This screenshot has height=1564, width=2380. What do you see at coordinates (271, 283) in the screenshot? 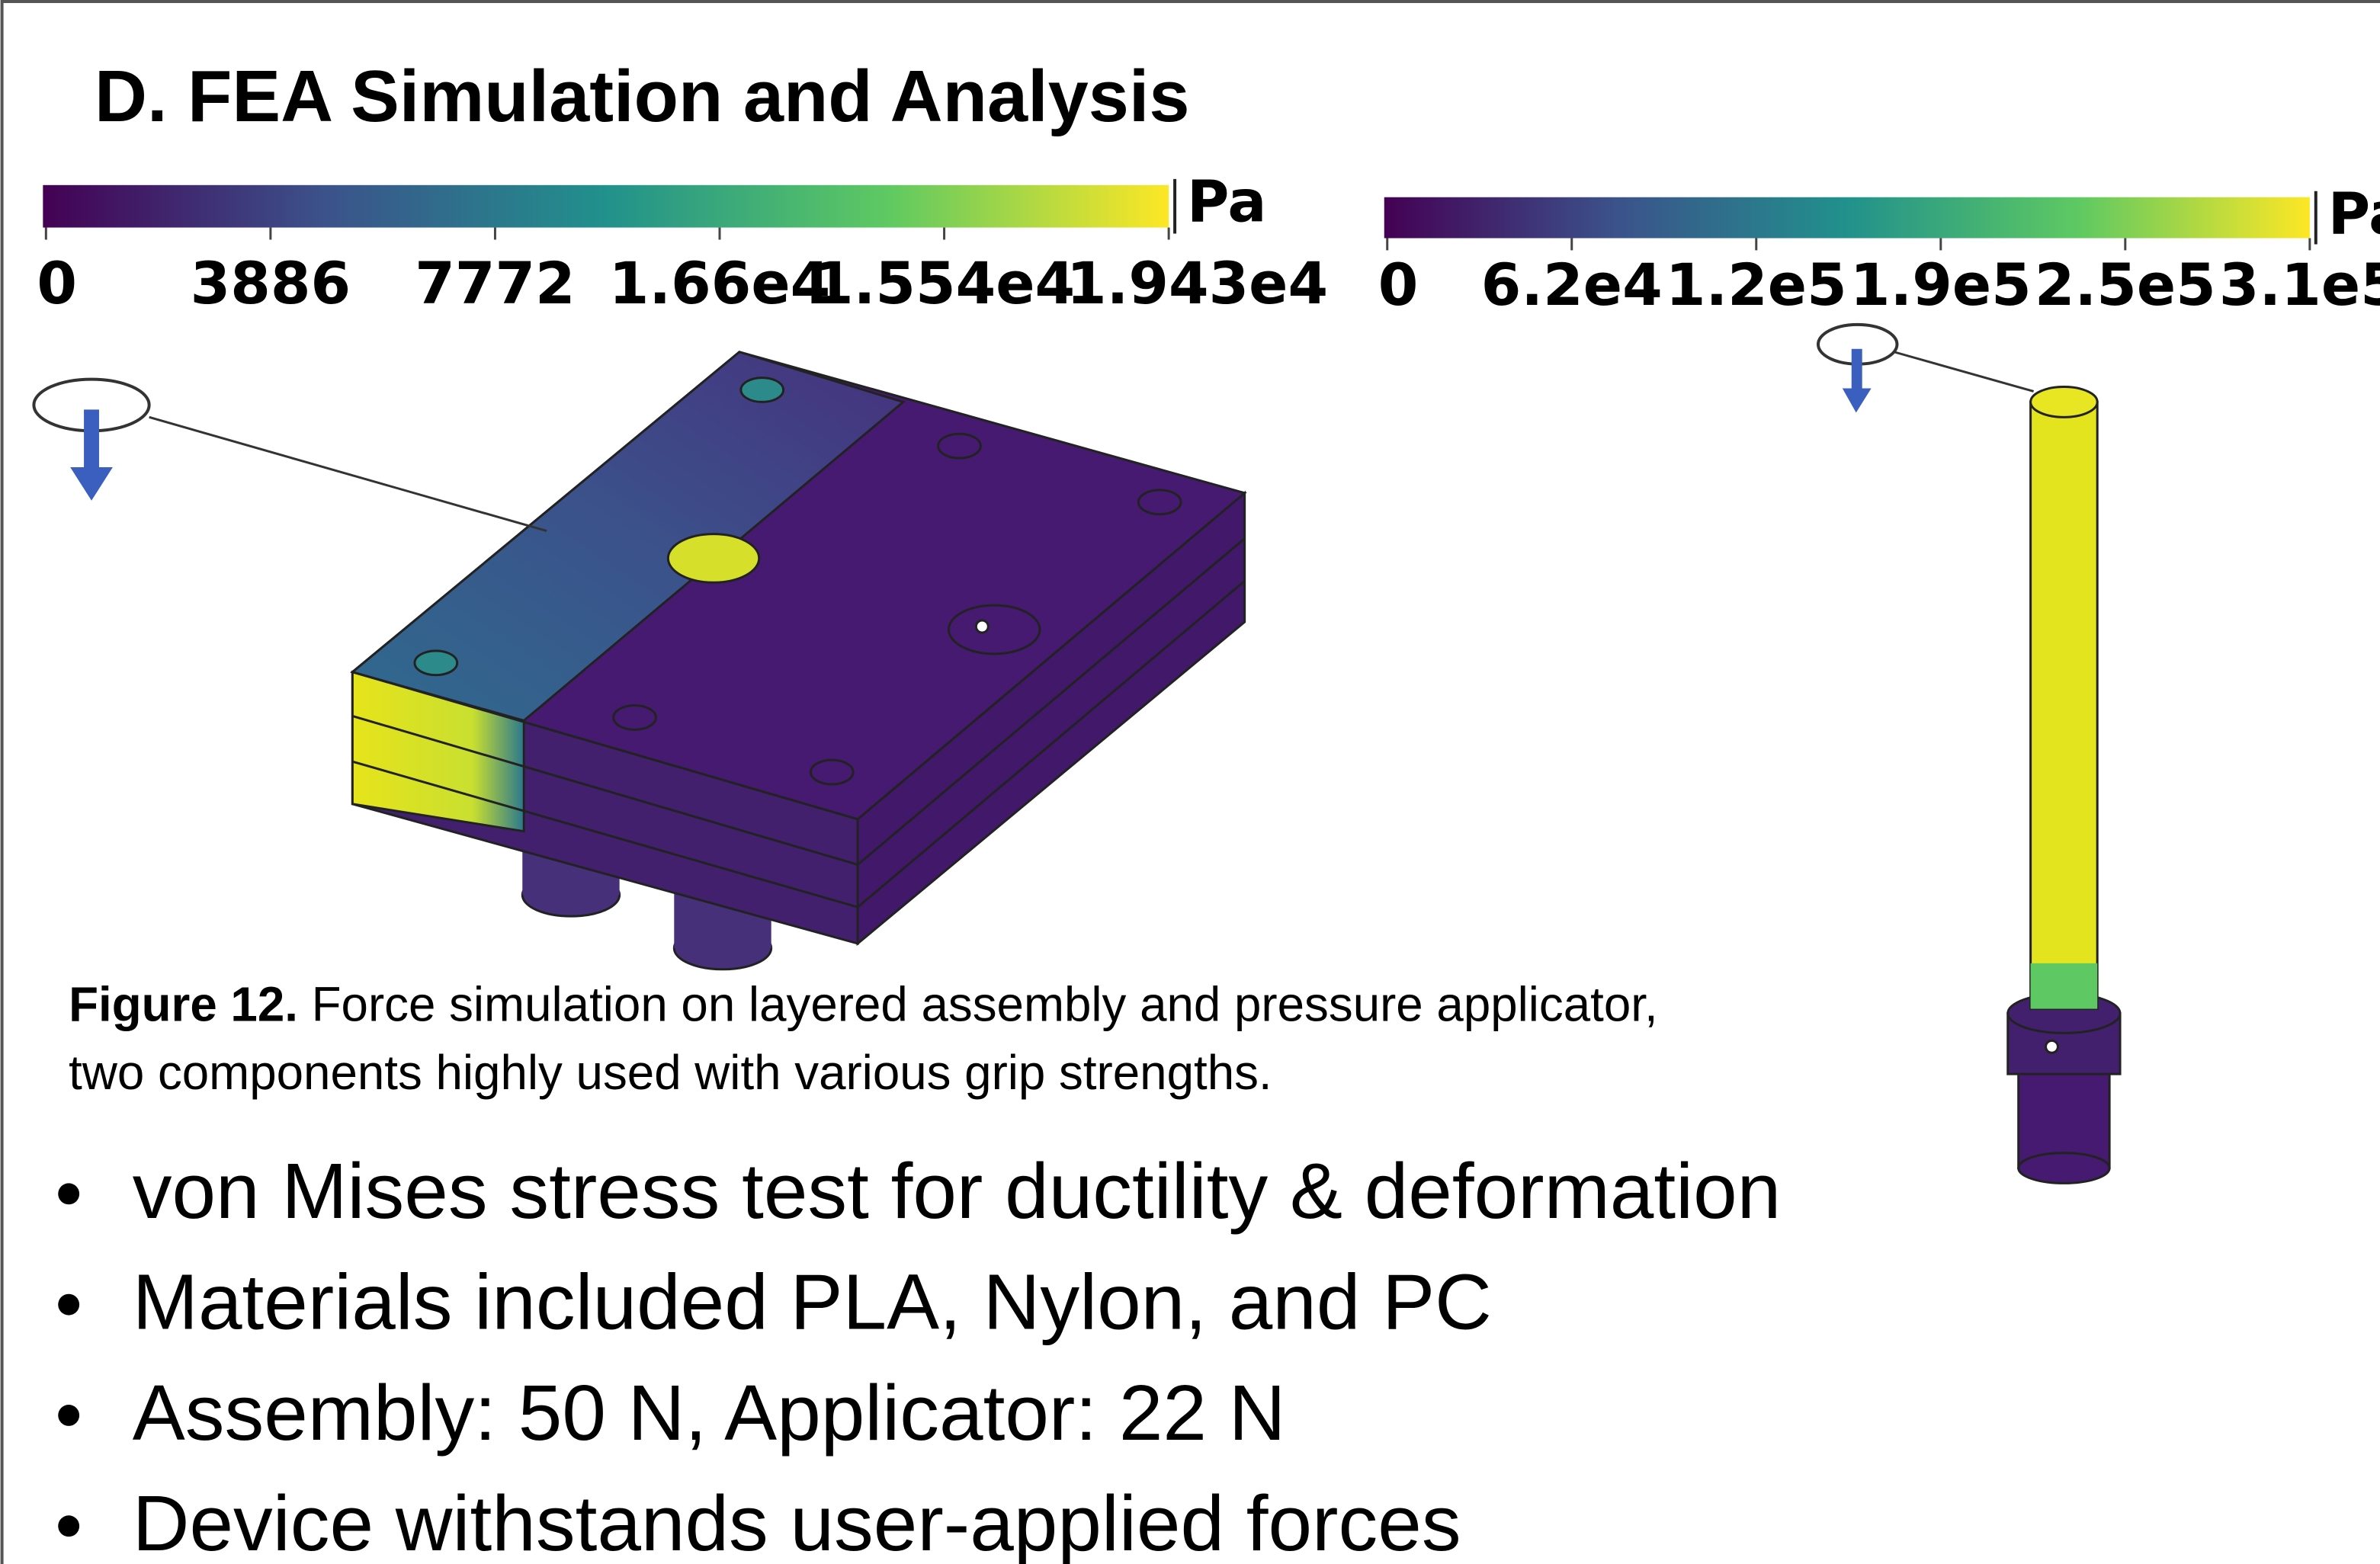
I see `colorbar-tick-label: 3886` at bounding box center [271, 283].